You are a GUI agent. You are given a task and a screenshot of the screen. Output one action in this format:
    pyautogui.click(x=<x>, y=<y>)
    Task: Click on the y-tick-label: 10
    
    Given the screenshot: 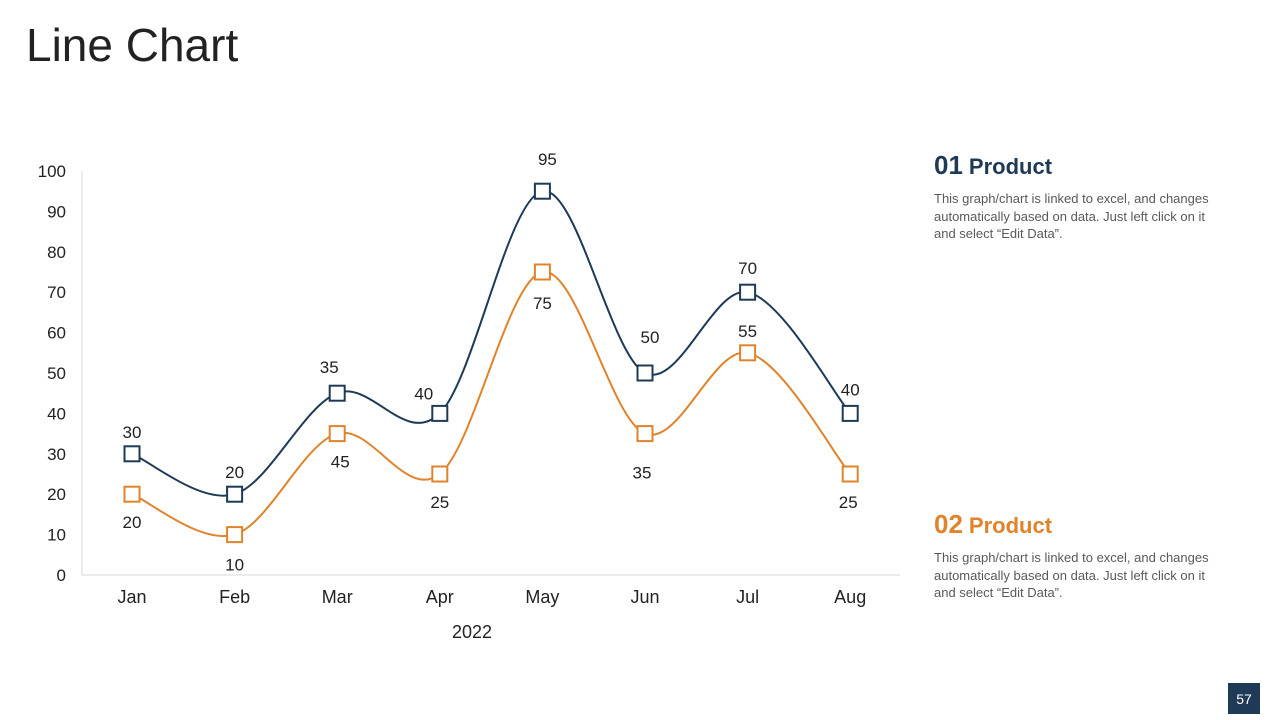 What is the action you would take?
    pyautogui.click(x=56, y=535)
    